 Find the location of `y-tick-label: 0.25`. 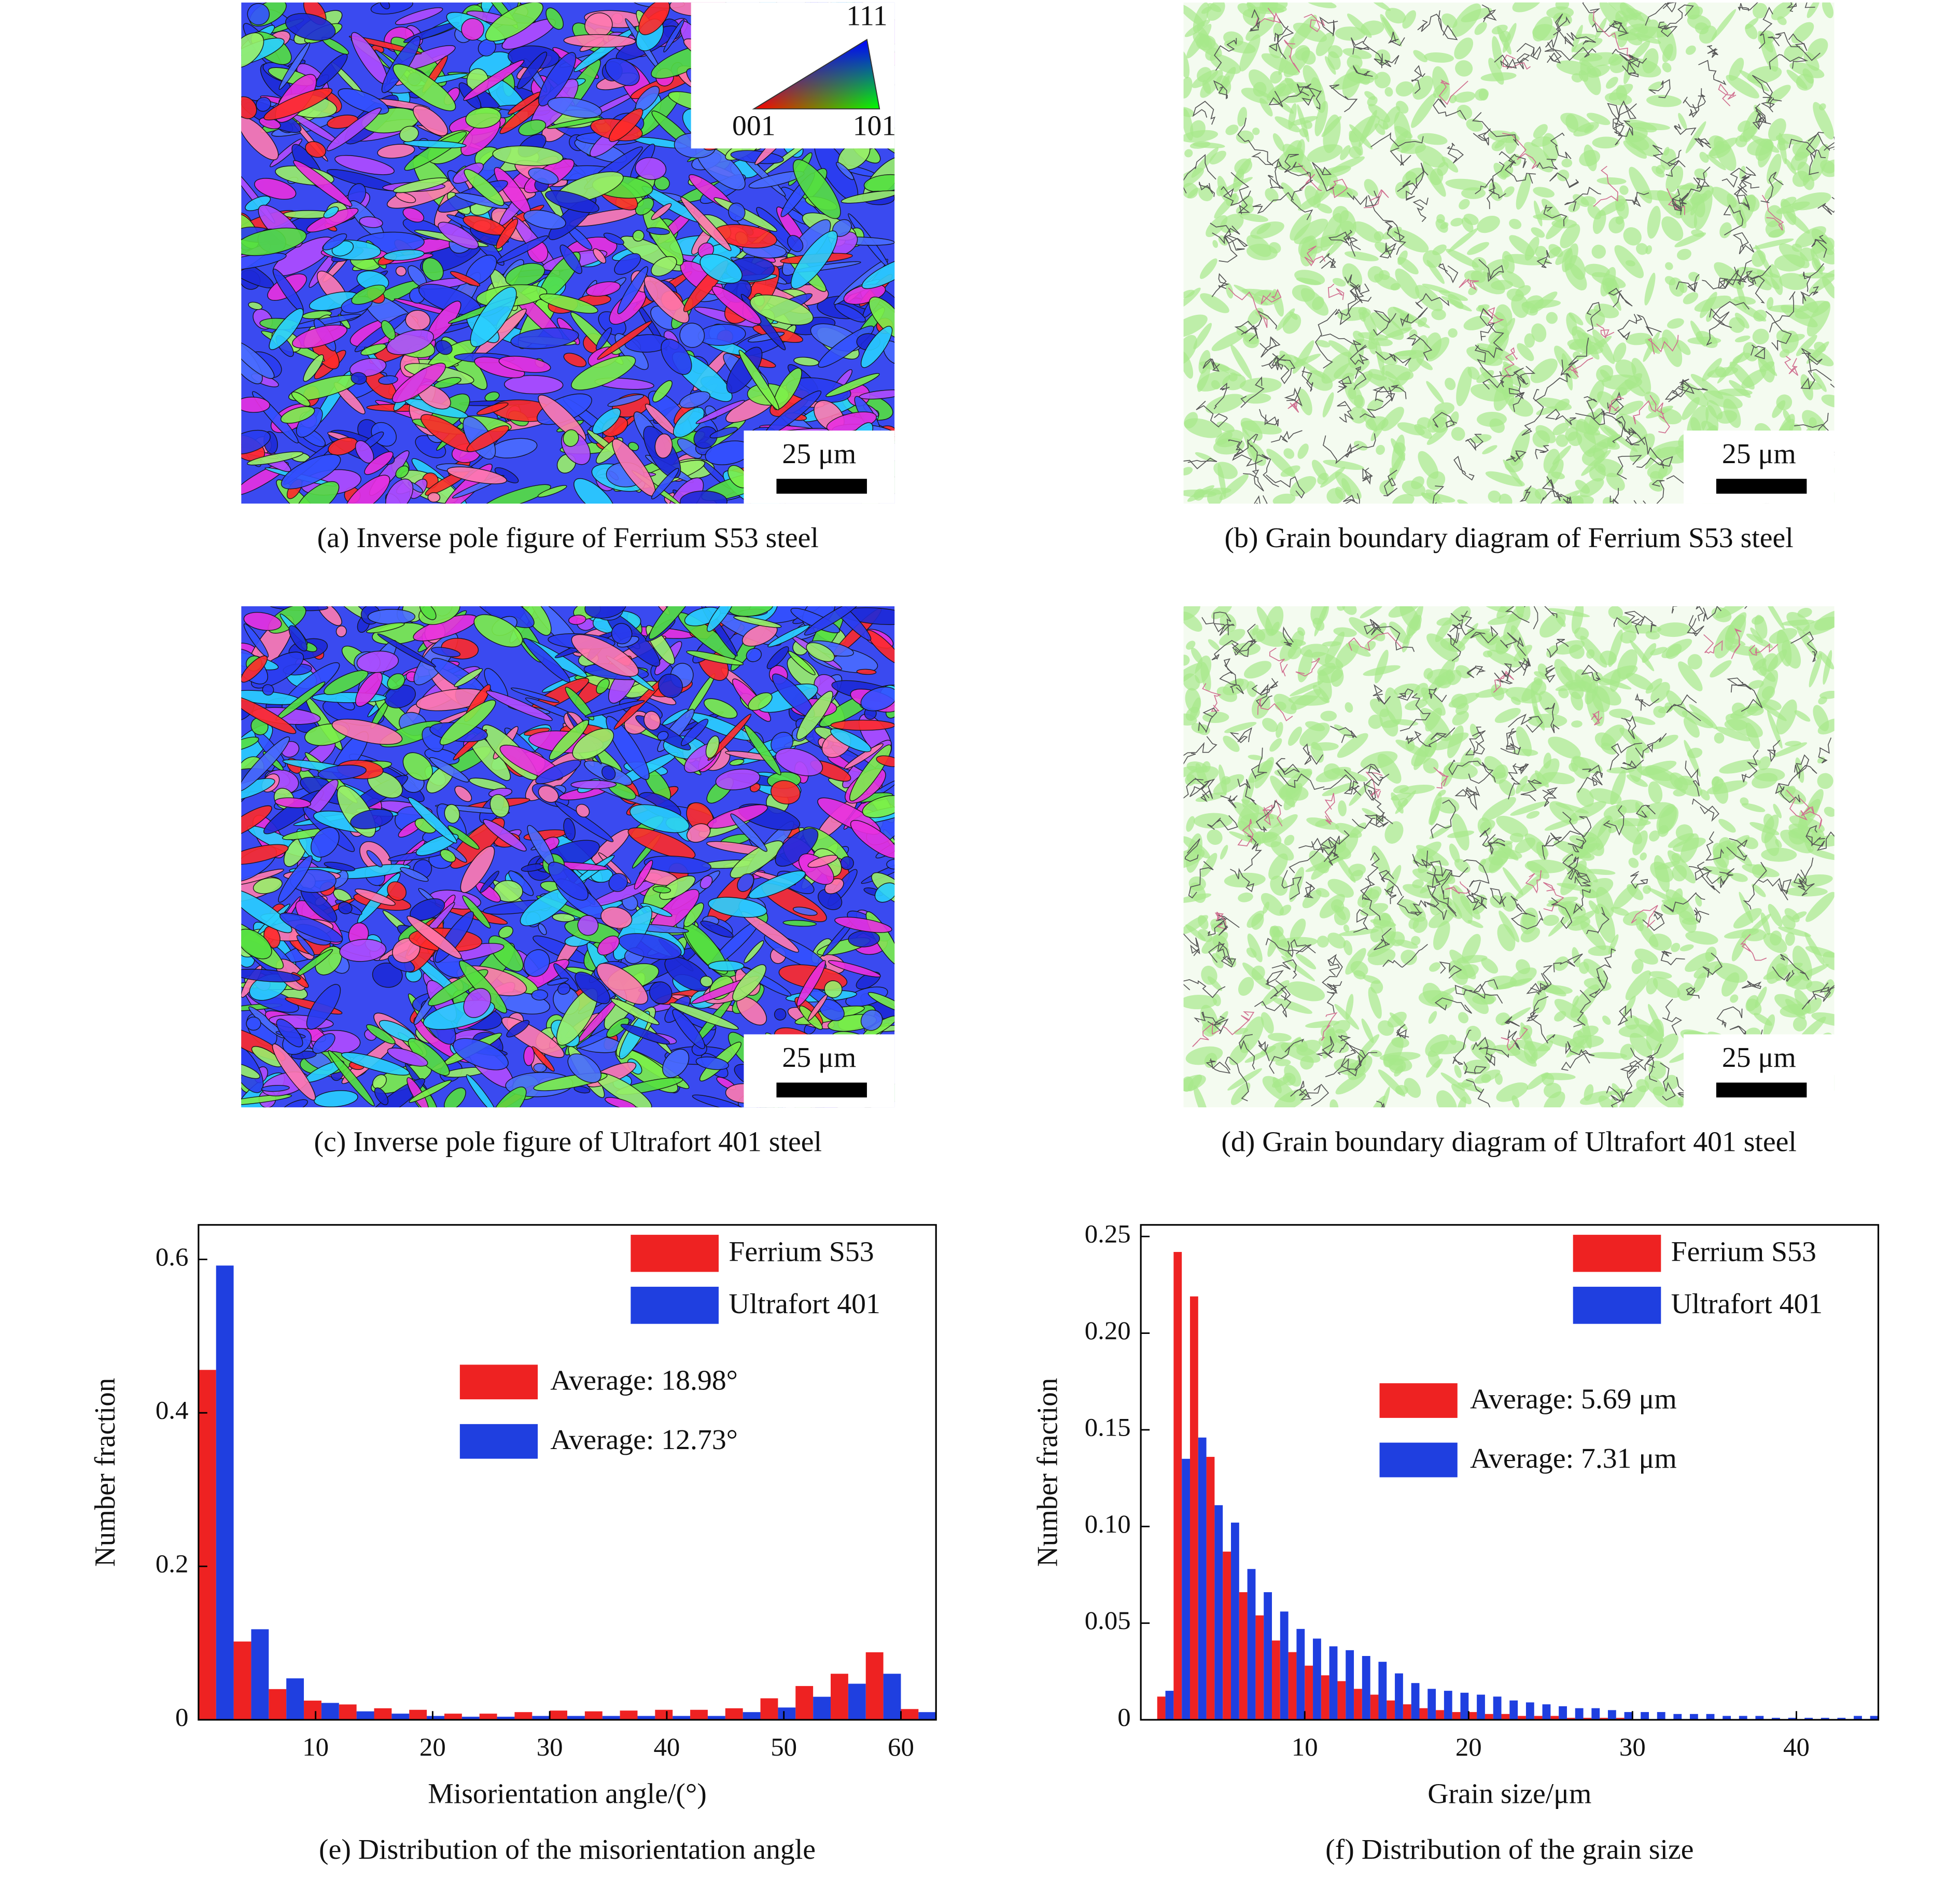

y-tick-label: 0.25 is located at coordinates (1108, 1233).